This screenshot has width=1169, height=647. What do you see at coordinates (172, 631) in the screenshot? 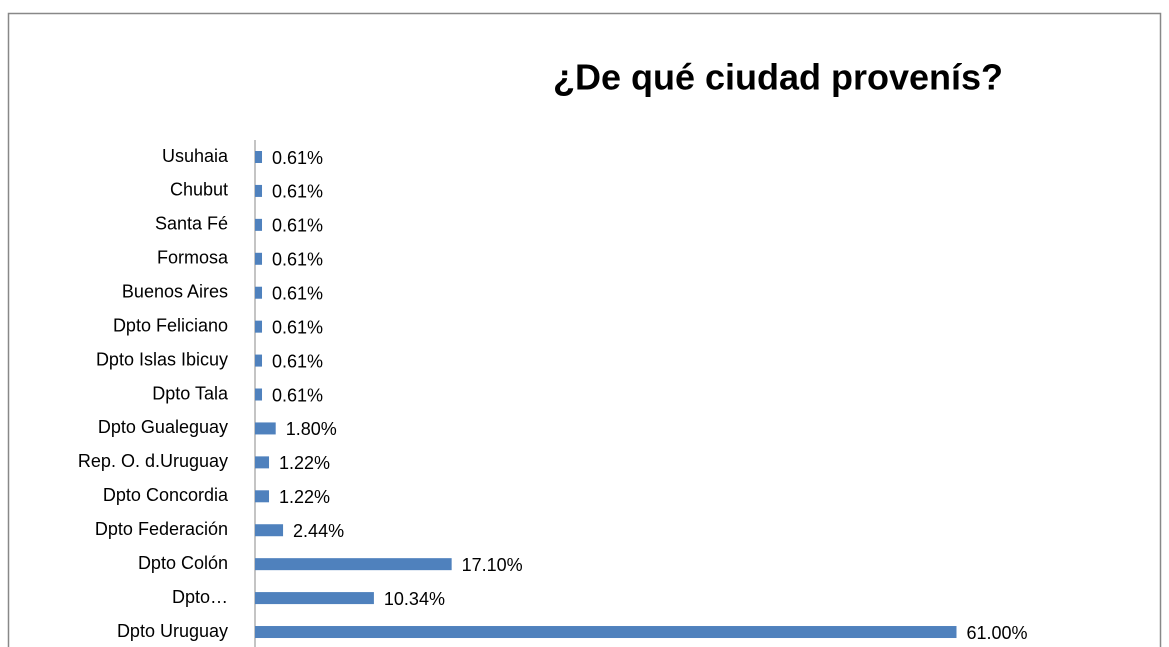
I see `category-label: Dpto Uruguay` at bounding box center [172, 631].